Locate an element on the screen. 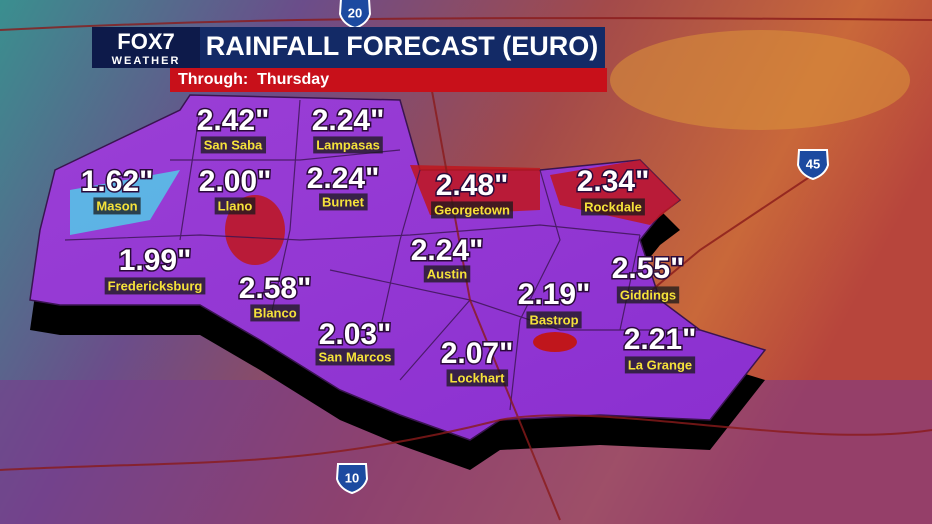  rain-amount: 2.48" is located at coordinates (472, 185).